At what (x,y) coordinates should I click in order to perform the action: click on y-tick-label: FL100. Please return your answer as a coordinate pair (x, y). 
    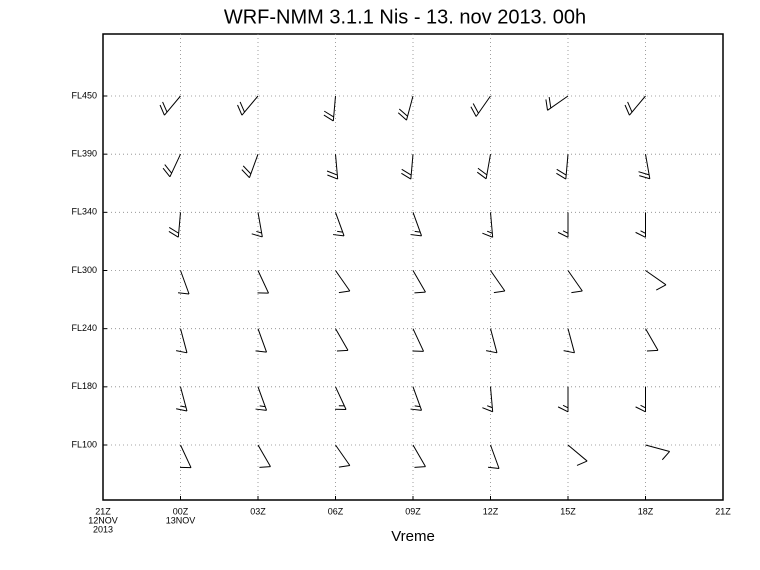
    Looking at the image, I should click on (84, 444).